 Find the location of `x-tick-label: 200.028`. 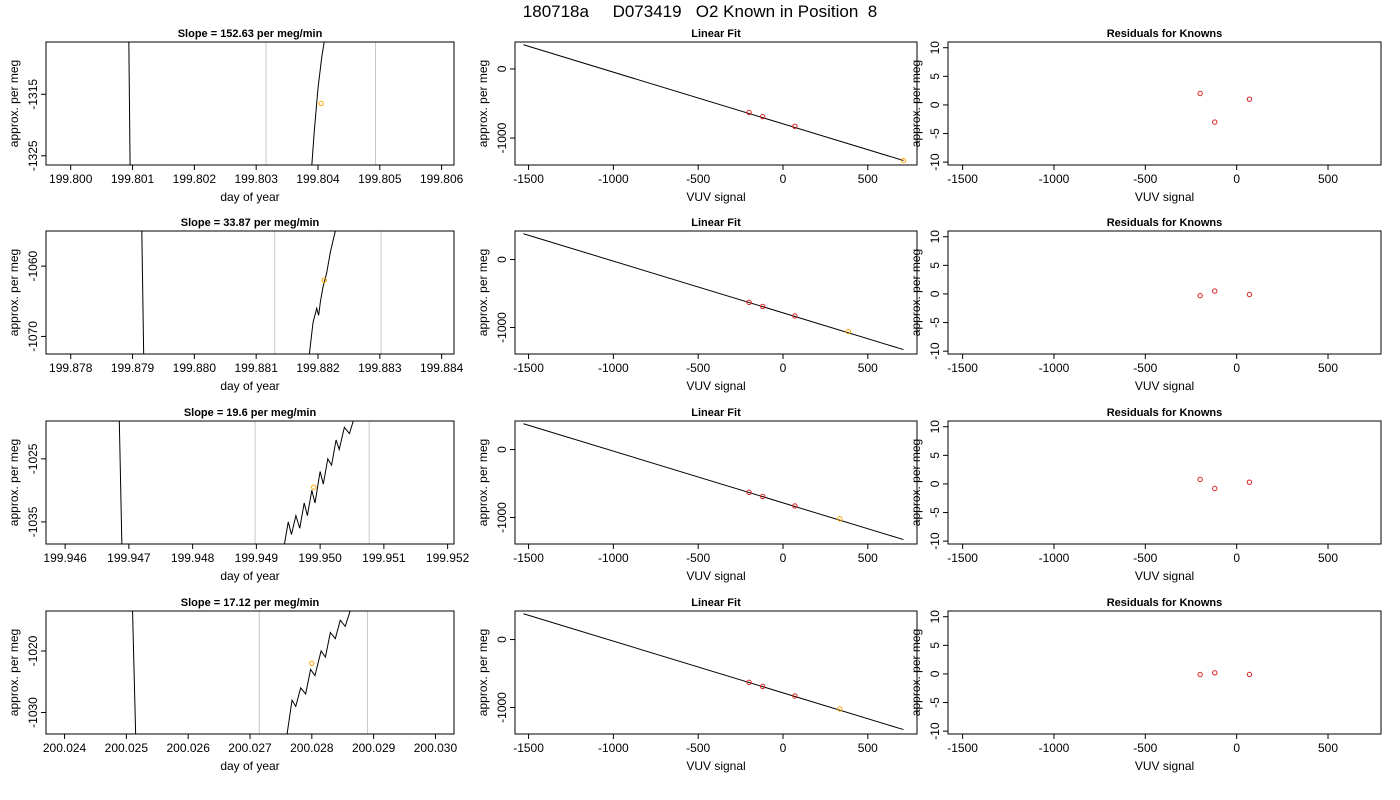

x-tick-label: 200.028 is located at coordinates (312, 748).